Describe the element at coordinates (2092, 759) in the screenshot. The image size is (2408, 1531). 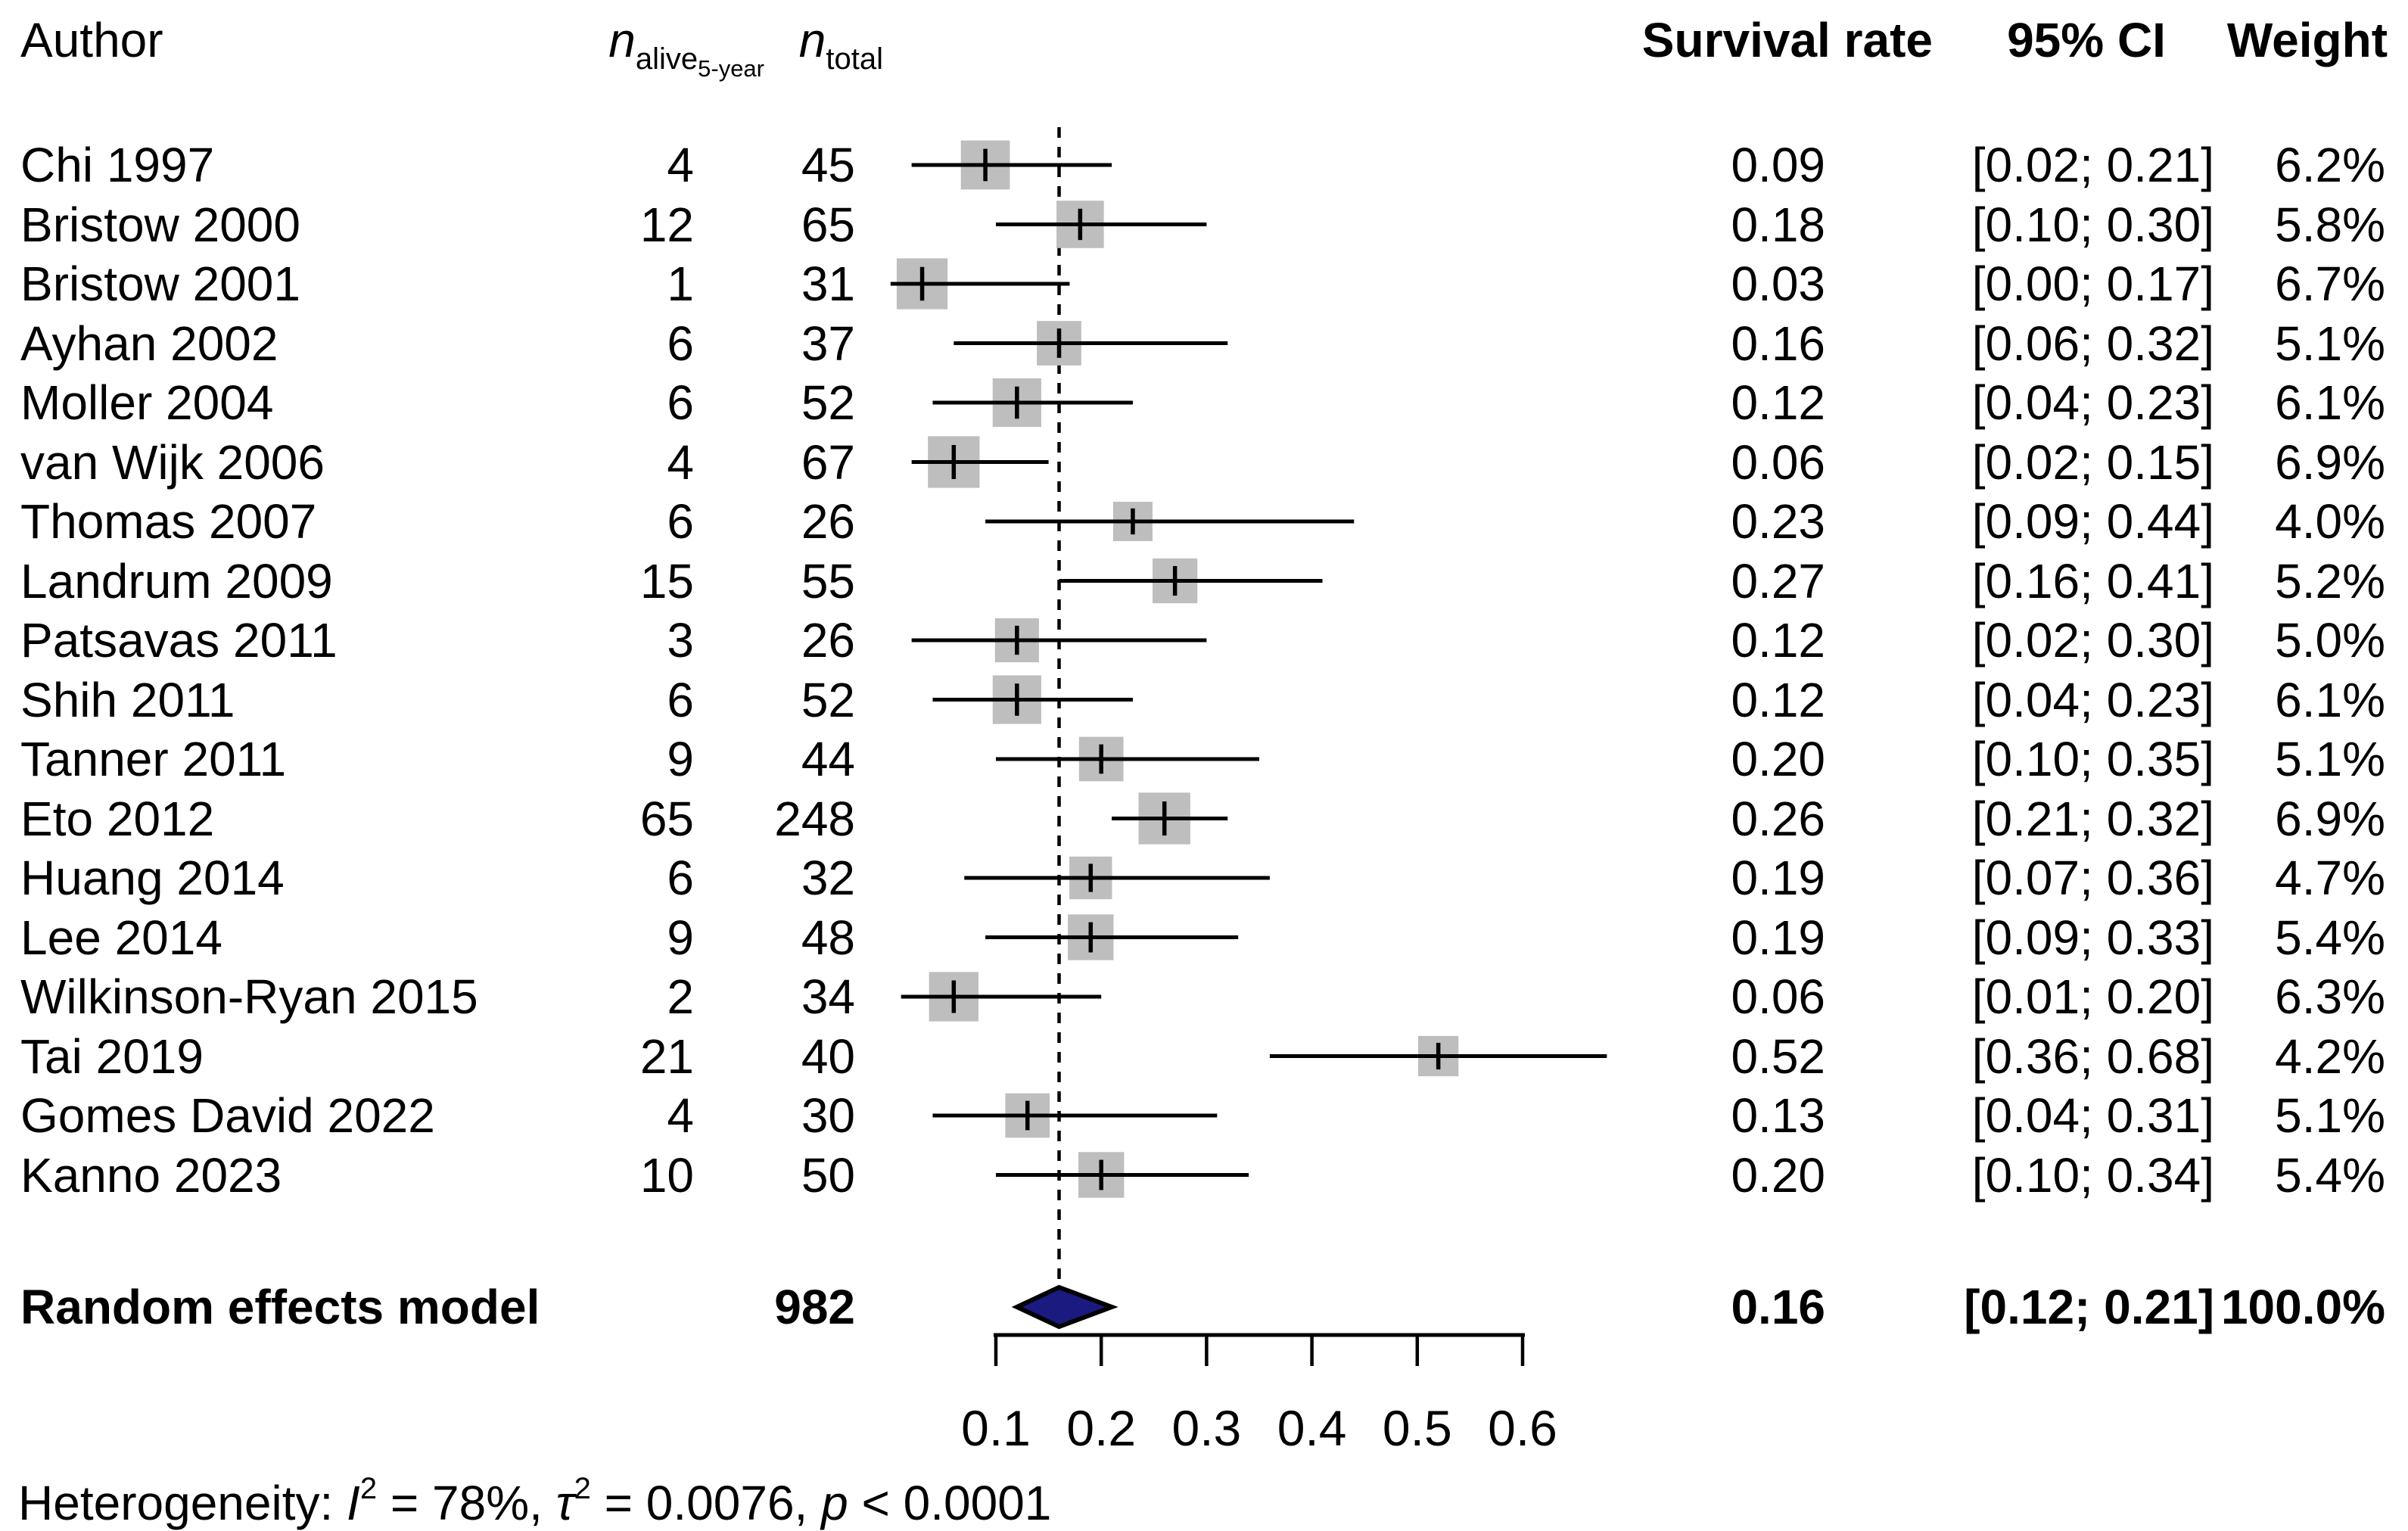
I see `study-ci: [0.10; 0.35]` at that location.